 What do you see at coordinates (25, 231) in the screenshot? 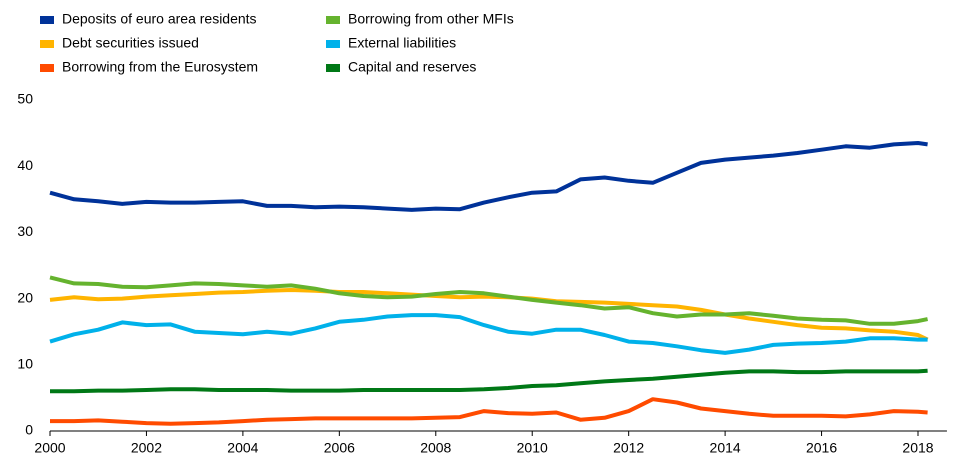
I see `y-tick-label: 30` at bounding box center [25, 231].